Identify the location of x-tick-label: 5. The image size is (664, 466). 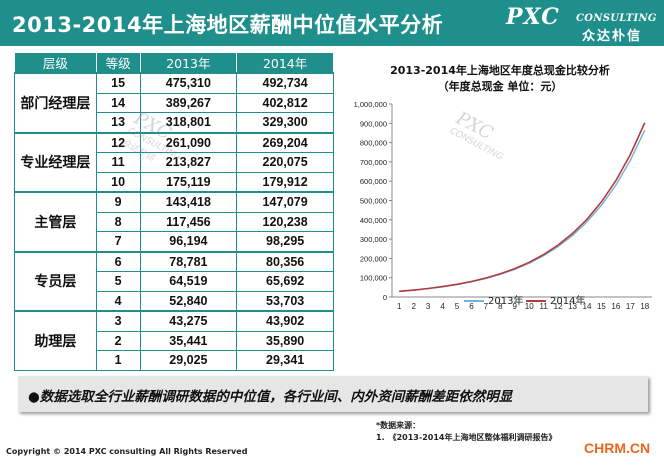
(457, 306).